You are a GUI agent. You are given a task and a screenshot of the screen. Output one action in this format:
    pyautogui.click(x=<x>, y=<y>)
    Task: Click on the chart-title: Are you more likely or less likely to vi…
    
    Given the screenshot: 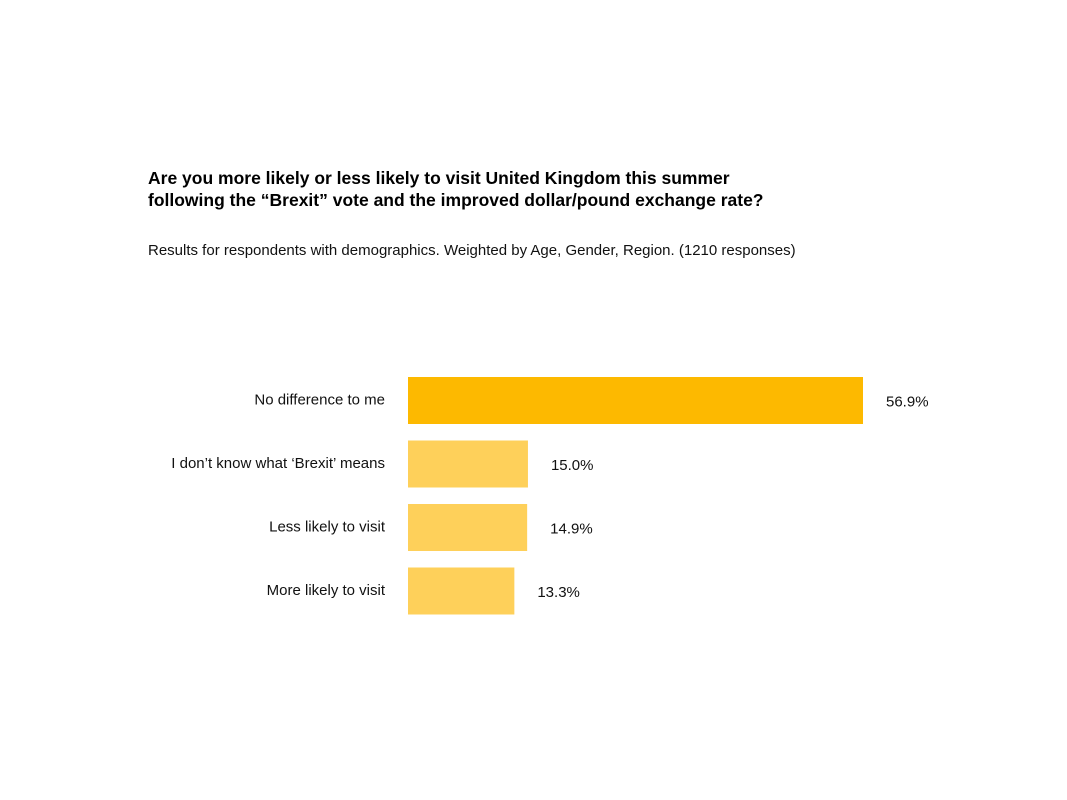 What is the action you would take?
    pyautogui.click(x=548, y=189)
    